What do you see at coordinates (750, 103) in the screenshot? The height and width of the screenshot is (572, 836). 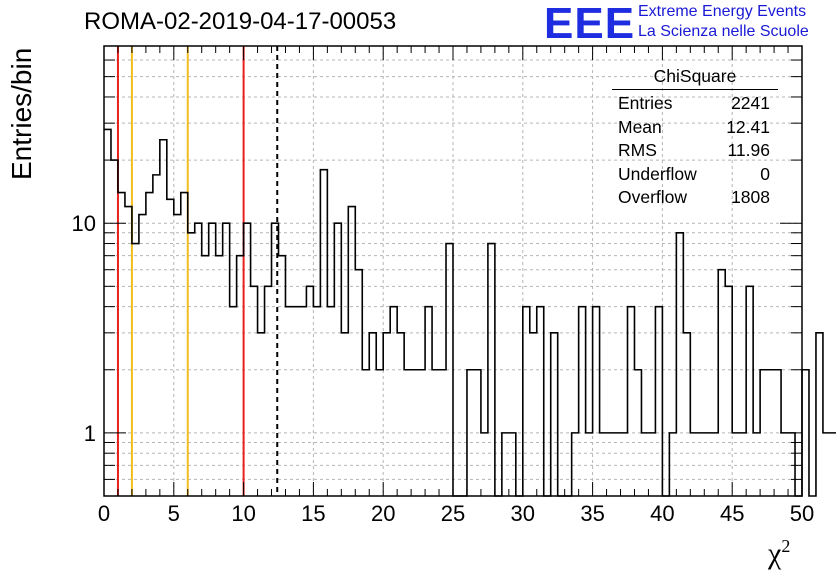 I see `stats-value: 2241` at bounding box center [750, 103].